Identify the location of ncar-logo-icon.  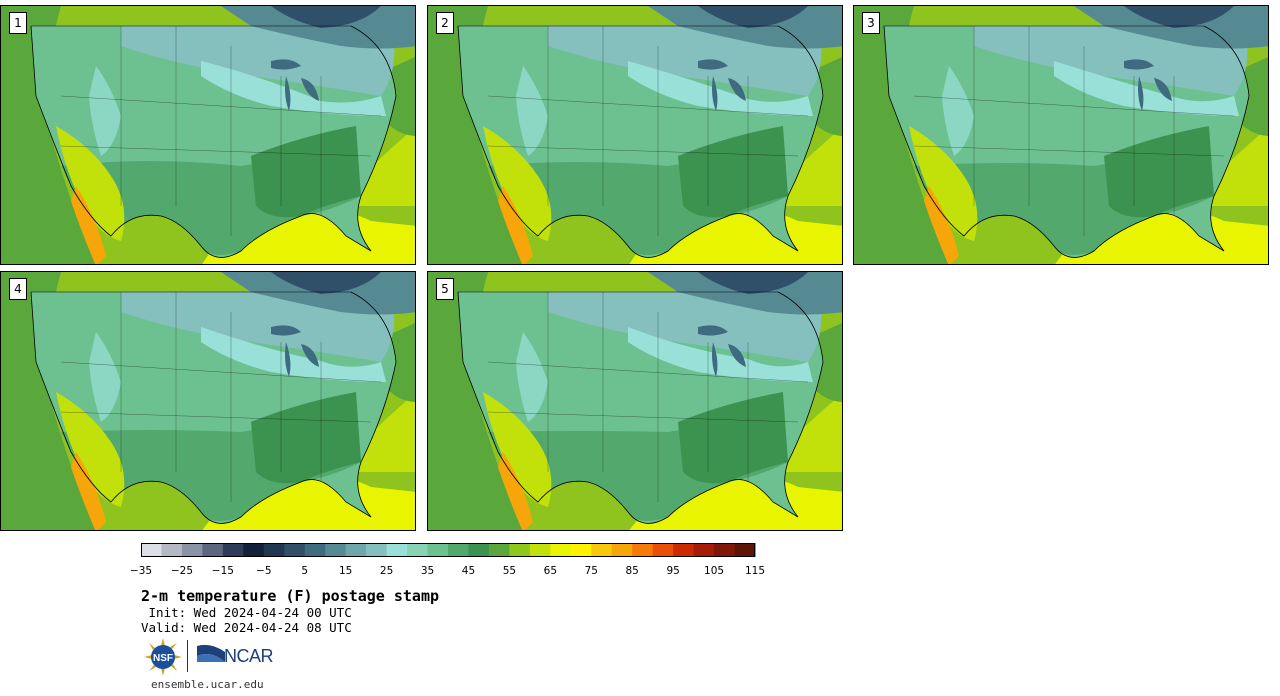
(211, 653).